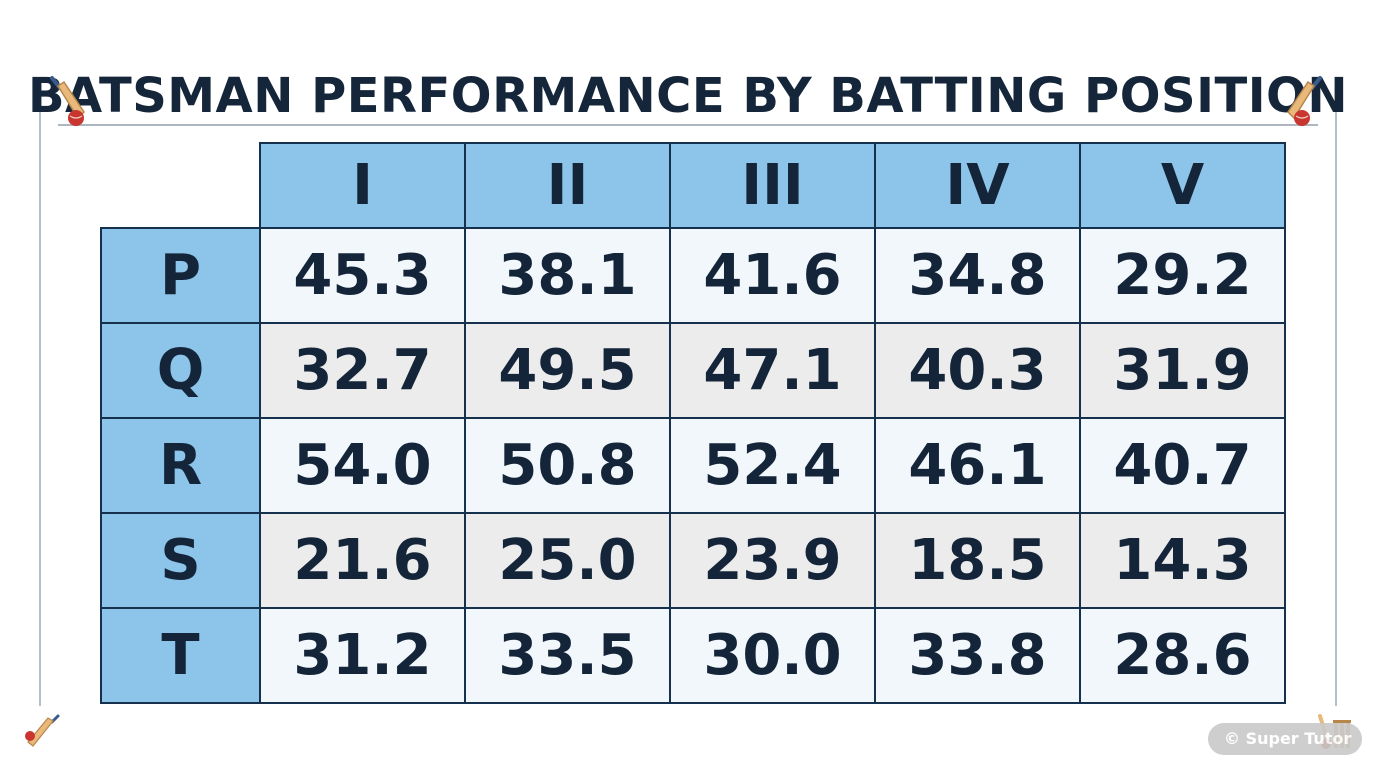  Describe the element at coordinates (362, 465) in the screenshot. I see `value-cell: 54.0` at that location.